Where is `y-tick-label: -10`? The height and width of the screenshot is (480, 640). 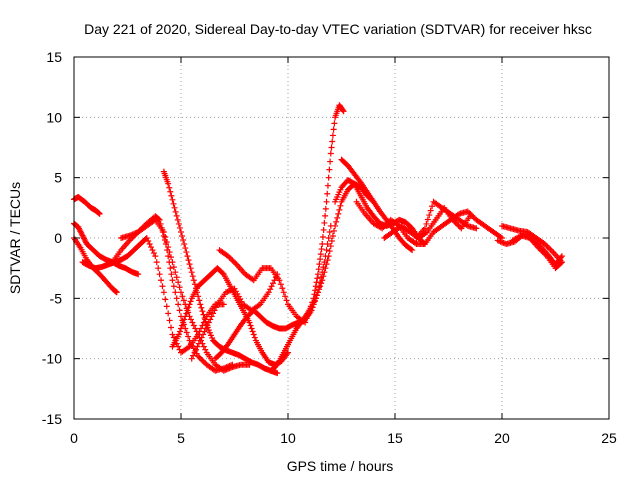 y-tick-label: -10 is located at coordinates (52, 359).